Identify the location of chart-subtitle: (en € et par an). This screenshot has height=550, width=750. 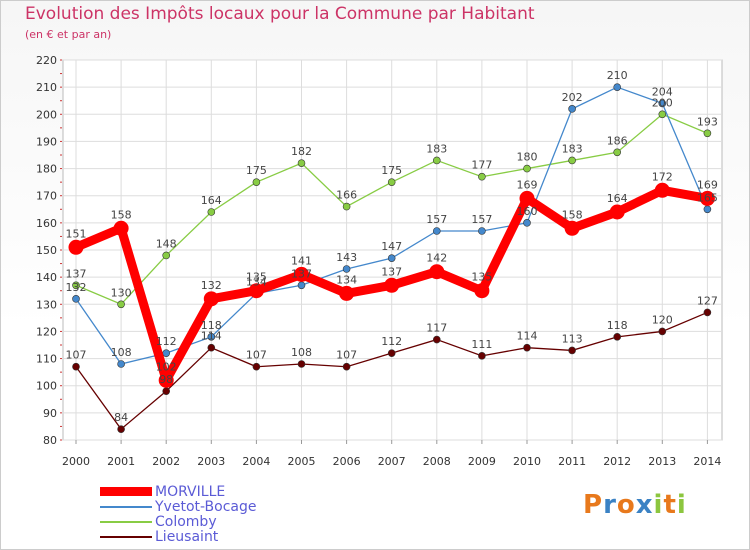
(68, 34).